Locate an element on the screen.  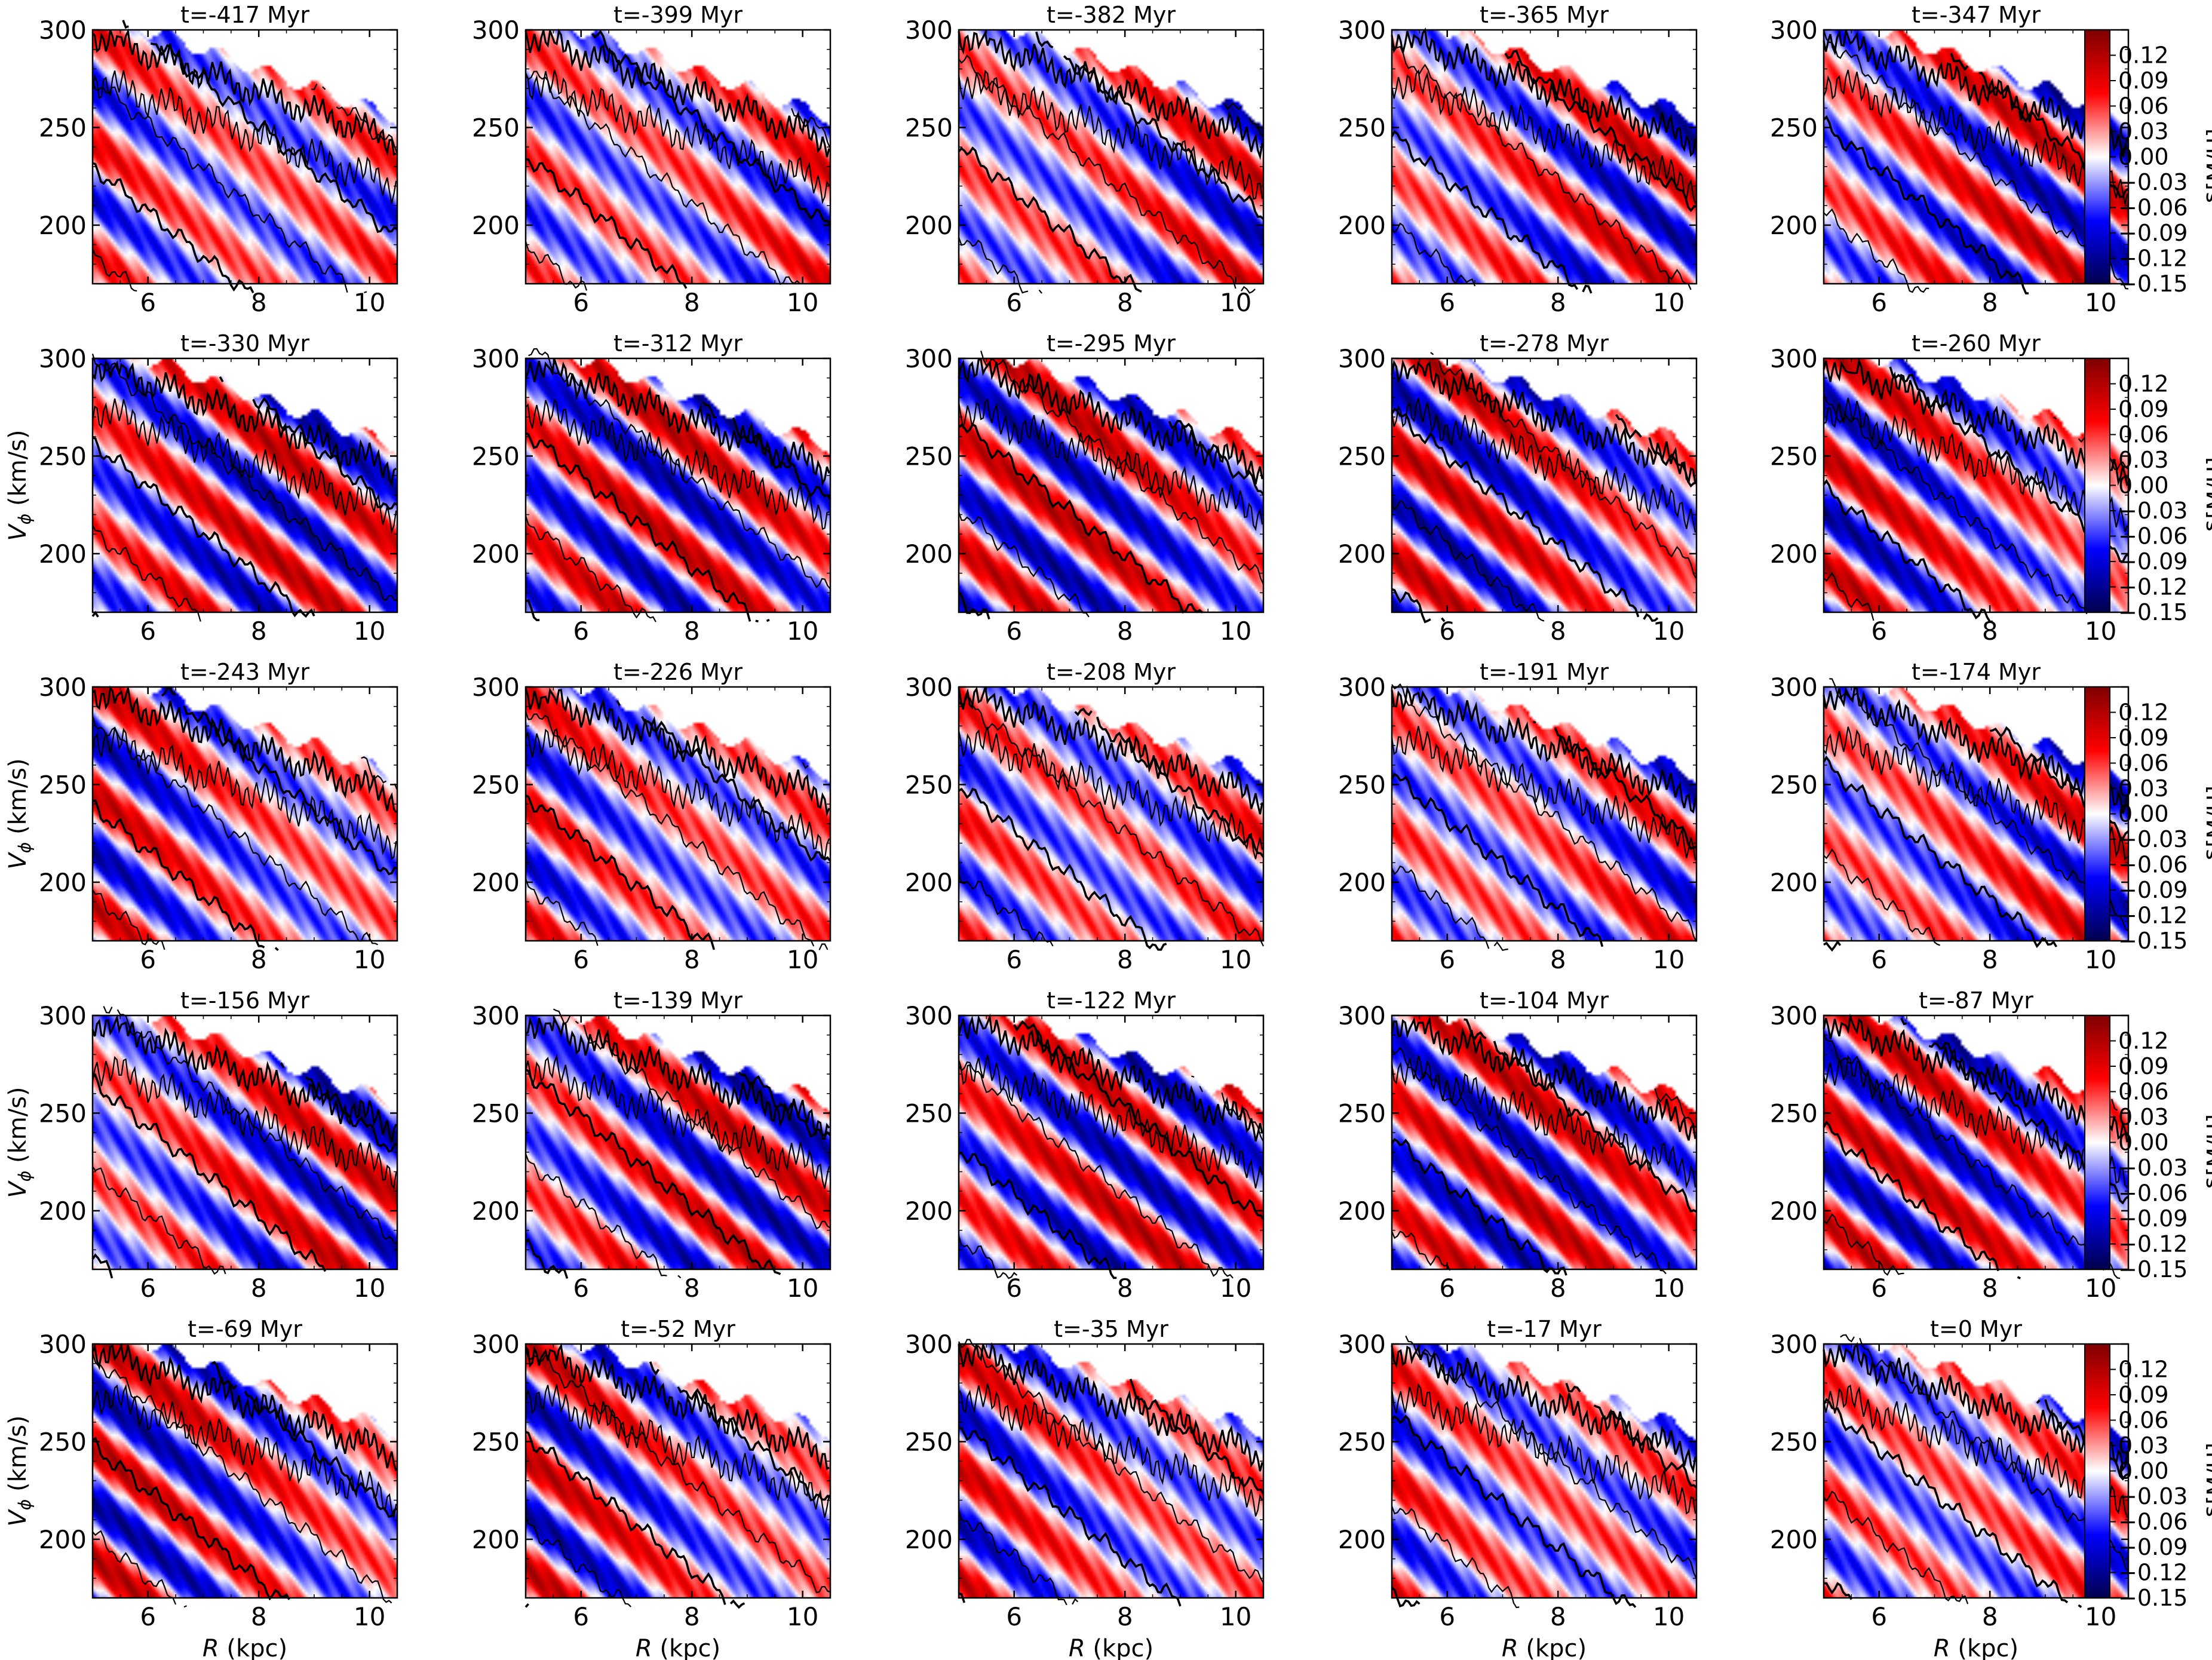
panel: t=-17 Myr 6 8 10 200 250 300 R (kpc) is located at coordinates (1518, 1488).